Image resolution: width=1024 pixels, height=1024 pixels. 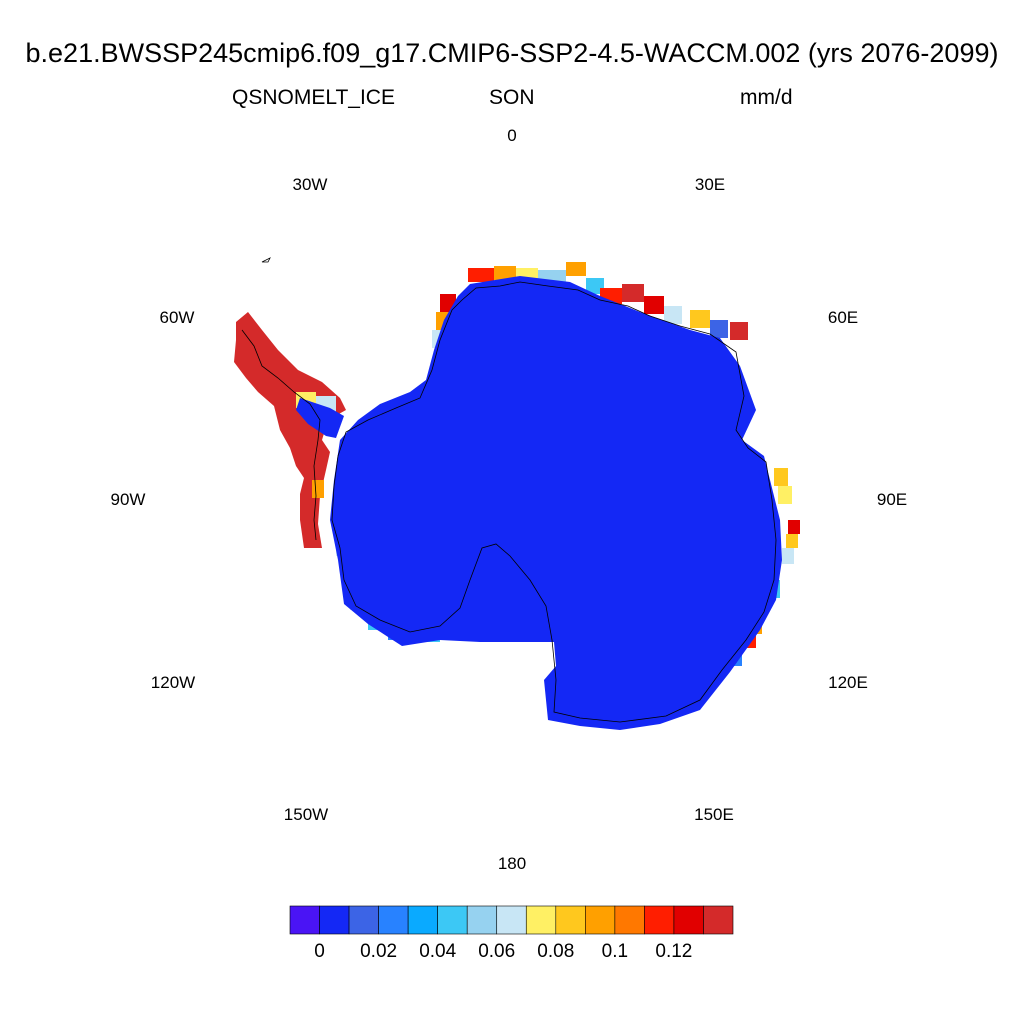 I want to click on lon-label-150w: 150W, so click(x=306, y=814).